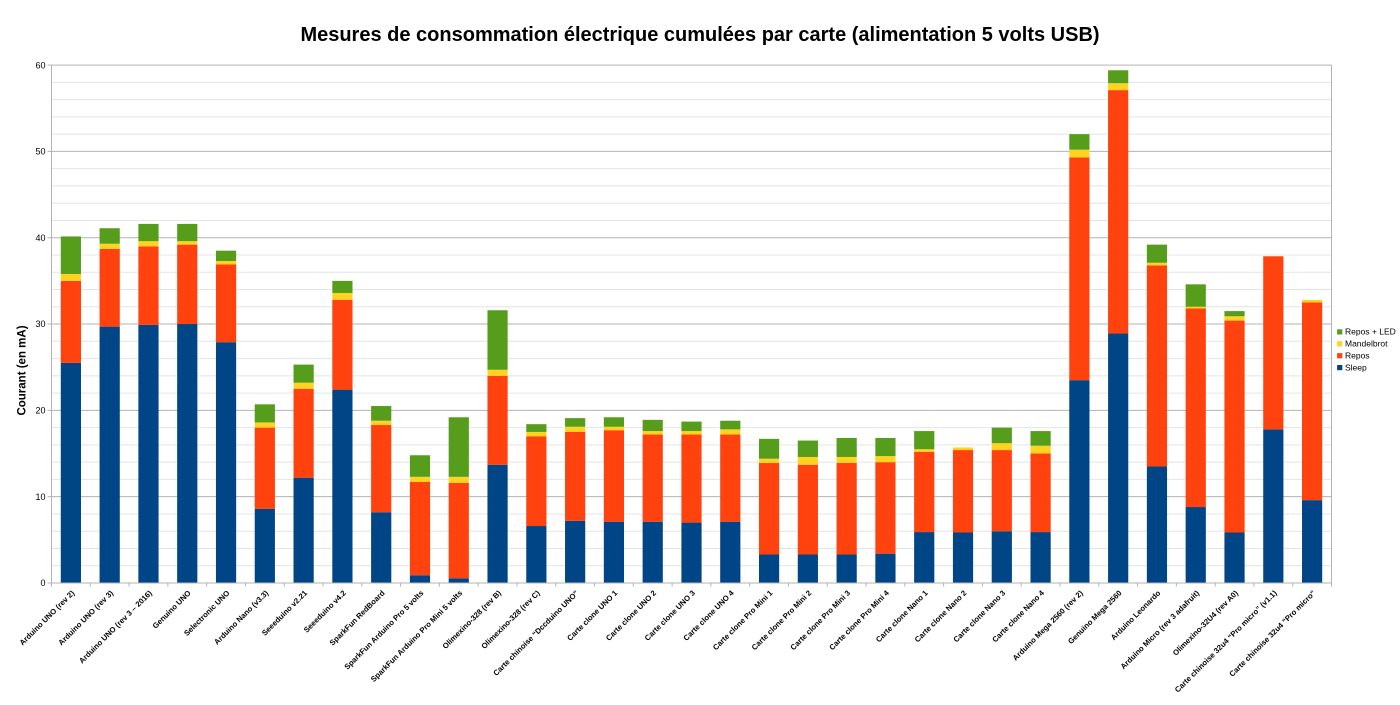  What do you see at coordinates (40, 411) in the screenshot?
I see `svg-text: 20` at bounding box center [40, 411].